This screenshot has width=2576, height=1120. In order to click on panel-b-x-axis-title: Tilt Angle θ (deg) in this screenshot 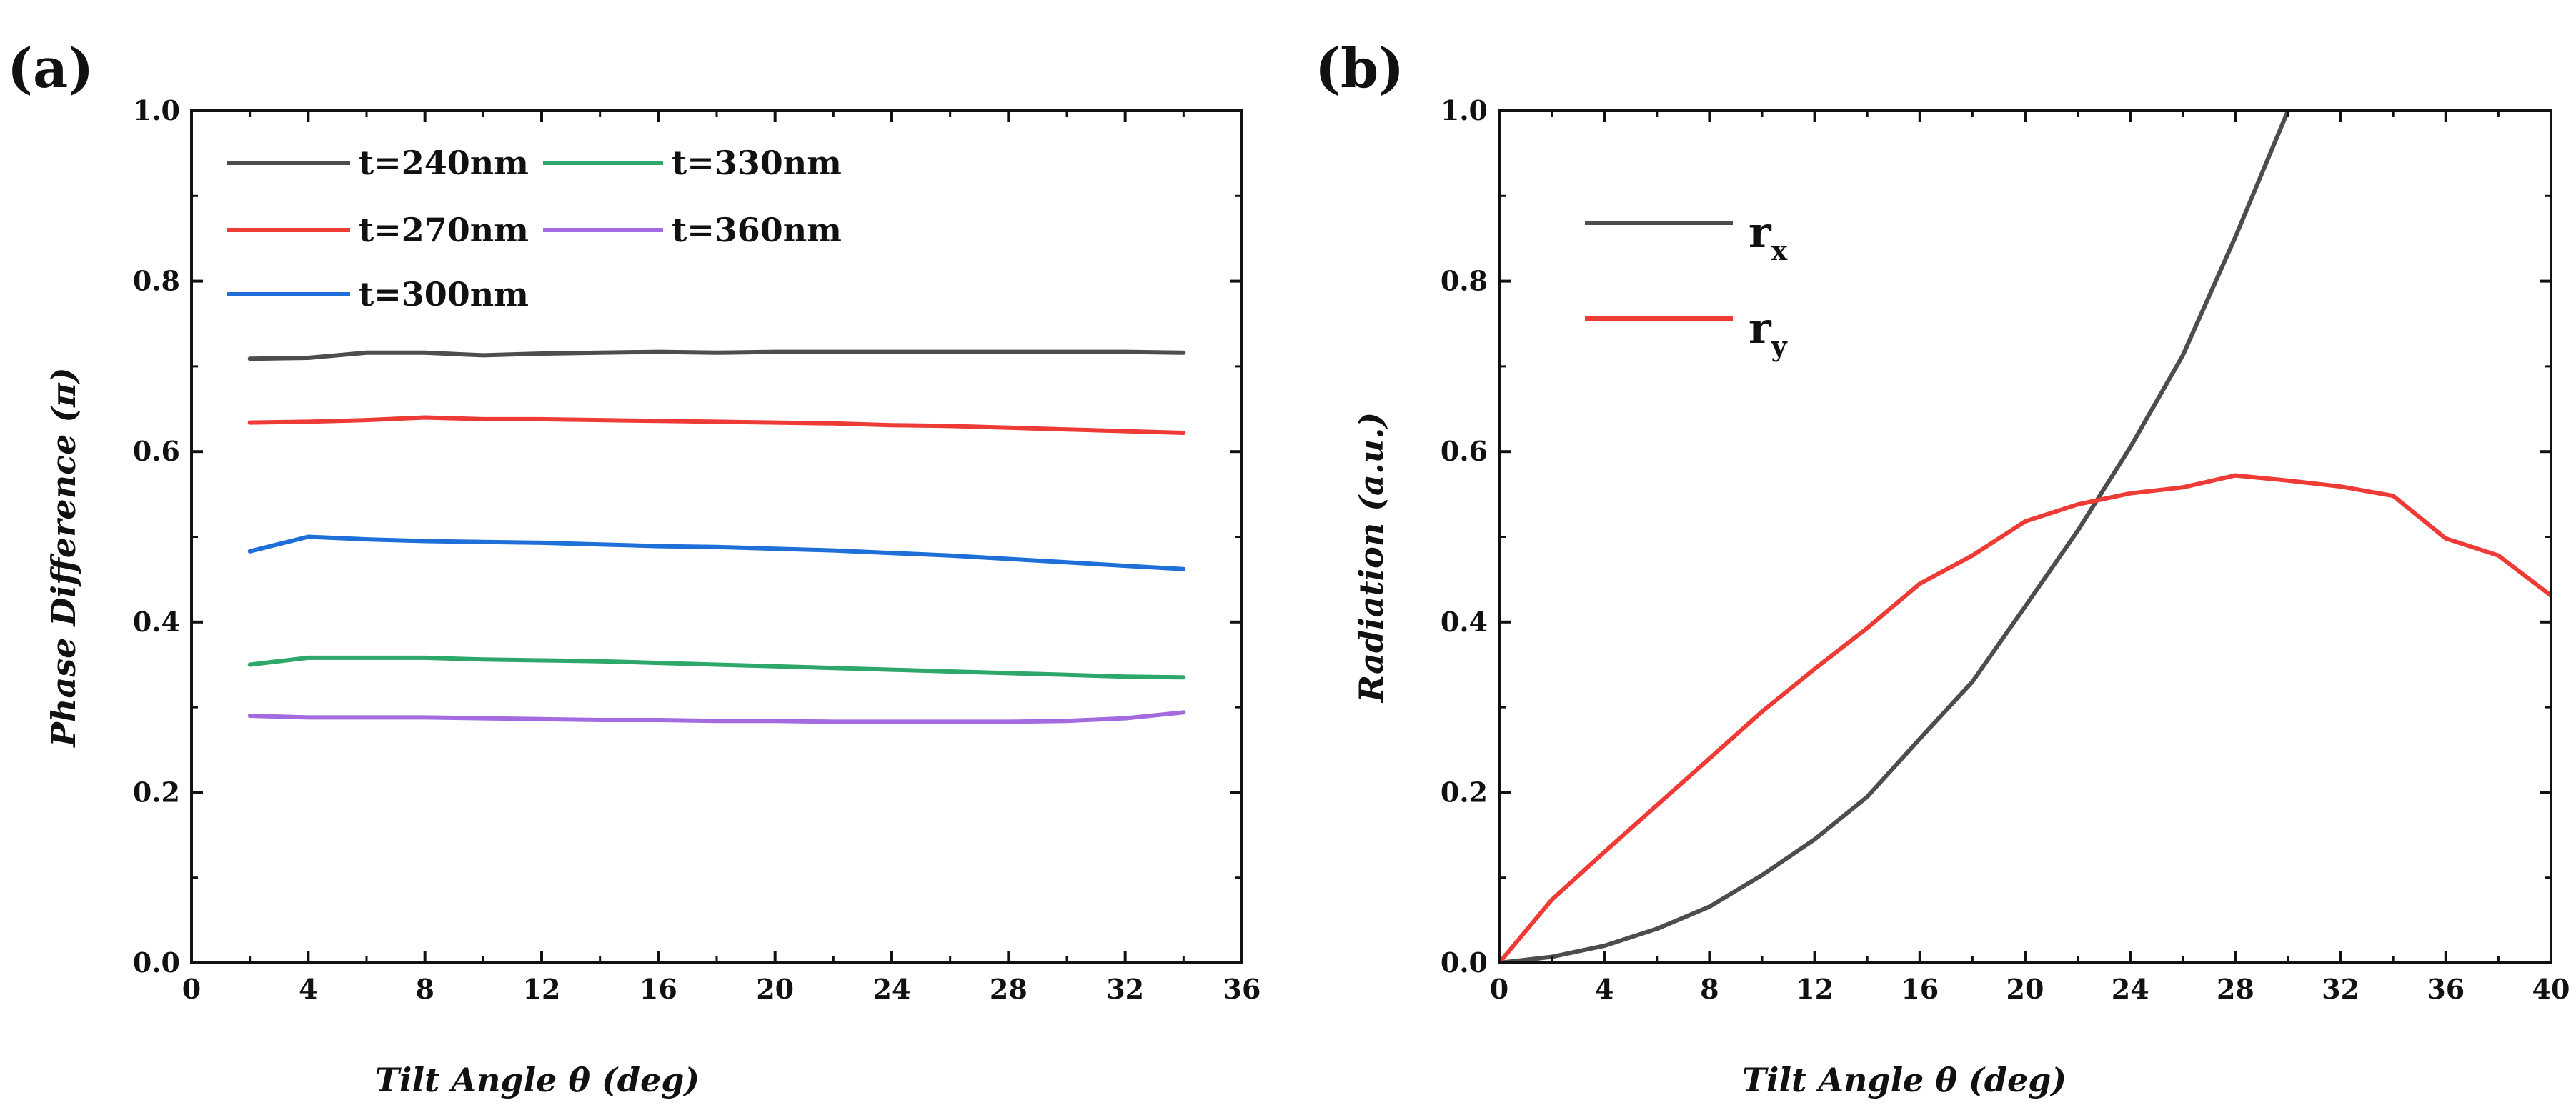, I will do `click(1904, 1080)`.